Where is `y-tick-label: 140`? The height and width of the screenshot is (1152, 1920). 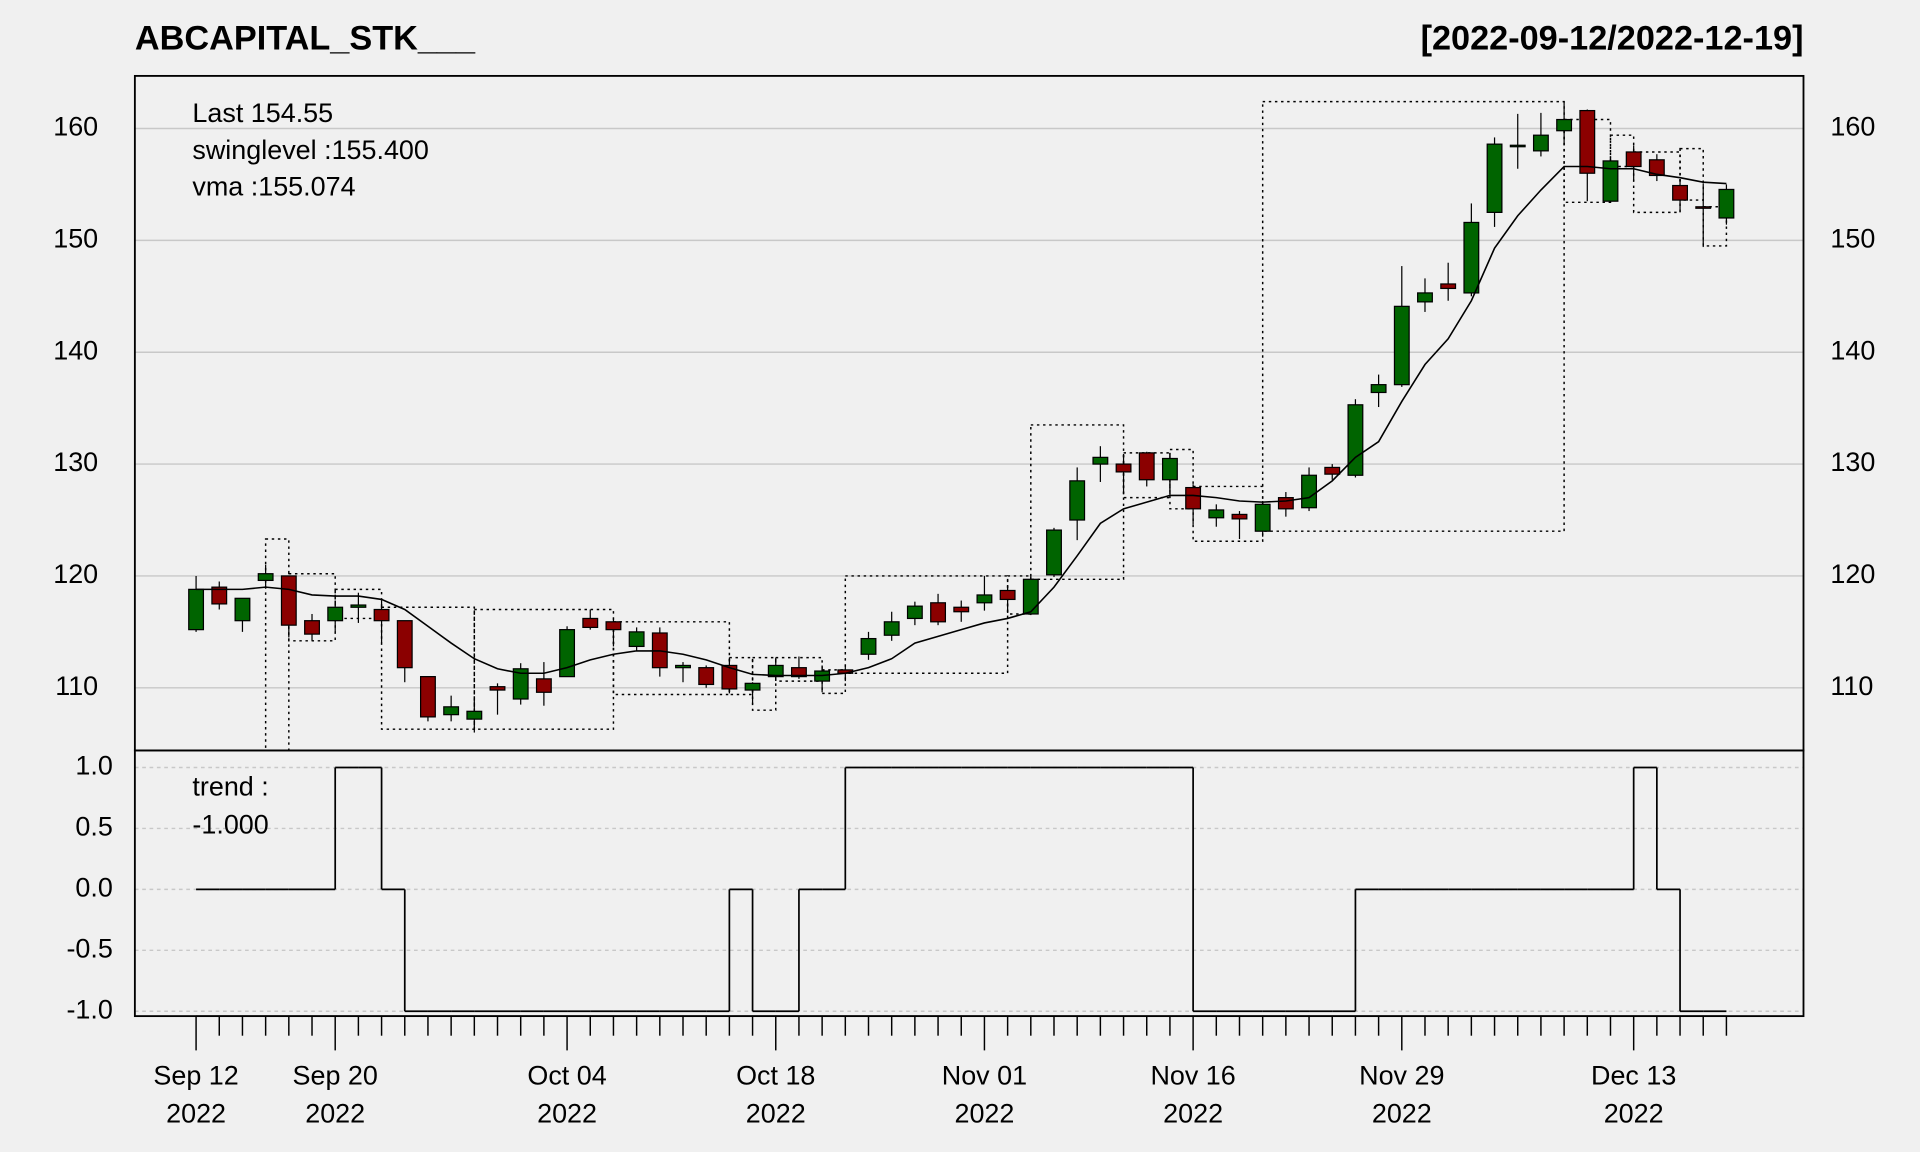 y-tick-label: 140 is located at coordinates (75, 350).